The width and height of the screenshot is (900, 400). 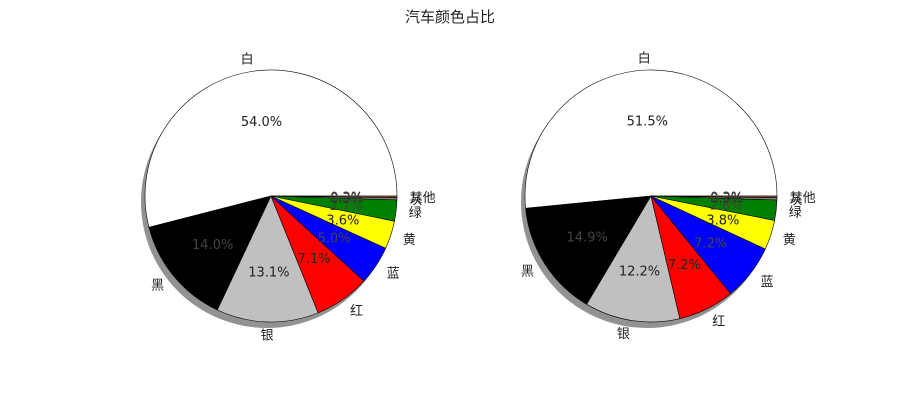 What do you see at coordinates (212, 245) in the screenshot?
I see `pct-label-黑: 14.0%` at bounding box center [212, 245].